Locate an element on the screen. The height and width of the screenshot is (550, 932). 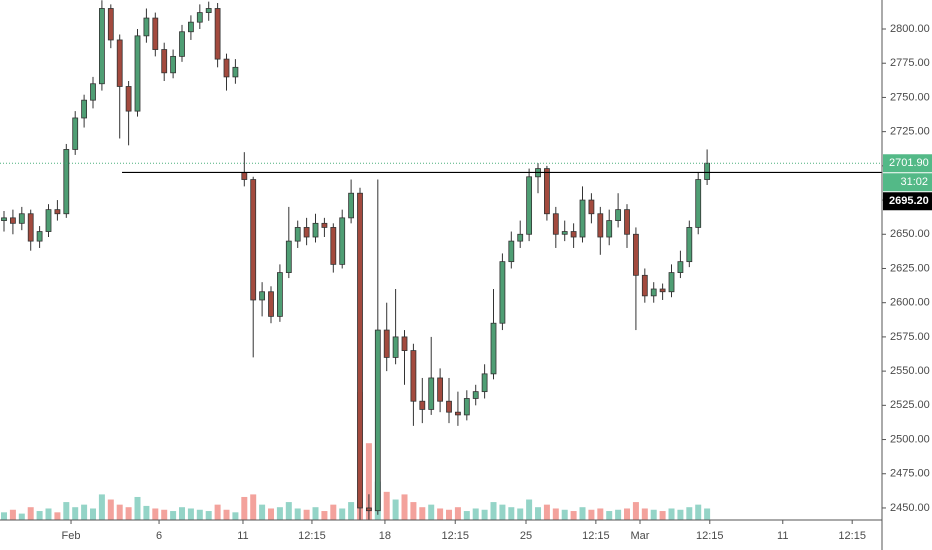
x-tick-label: 18 is located at coordinates (385, 536).